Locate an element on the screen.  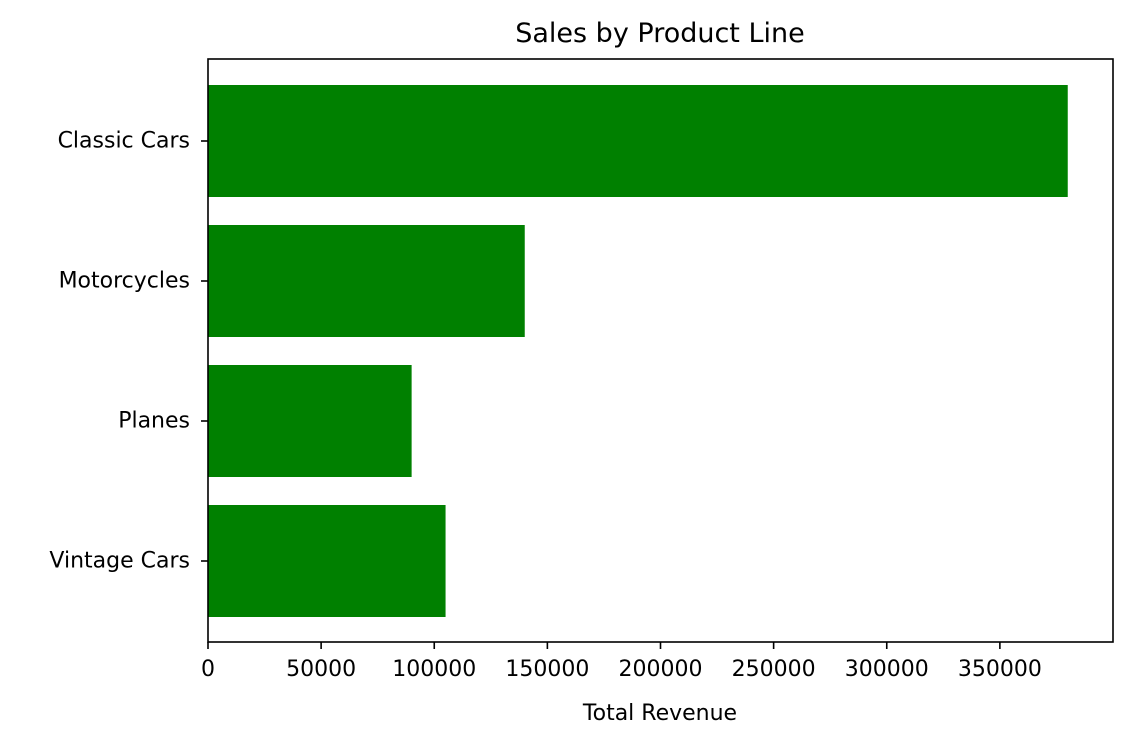
x-tick-label: 50000 is located at coordinates (321, 669).